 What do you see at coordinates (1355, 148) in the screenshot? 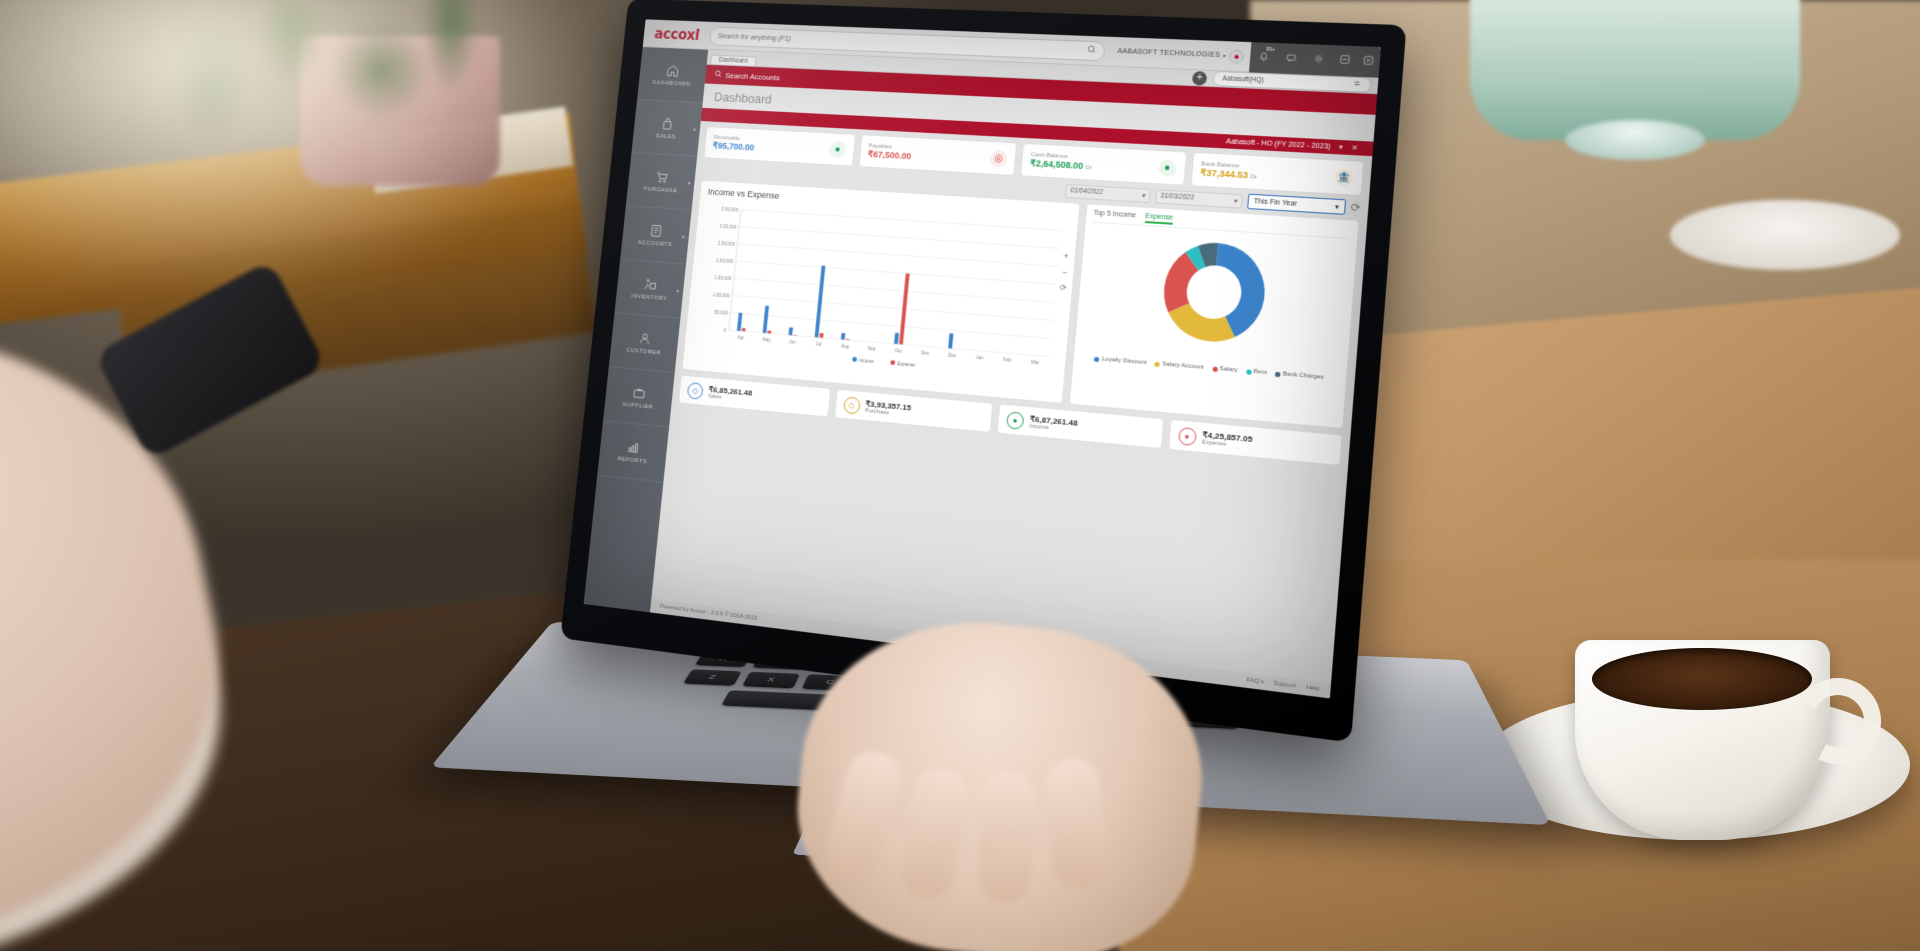
I see `banner-close-icon: ✕` at bounding box center [1355, 148].